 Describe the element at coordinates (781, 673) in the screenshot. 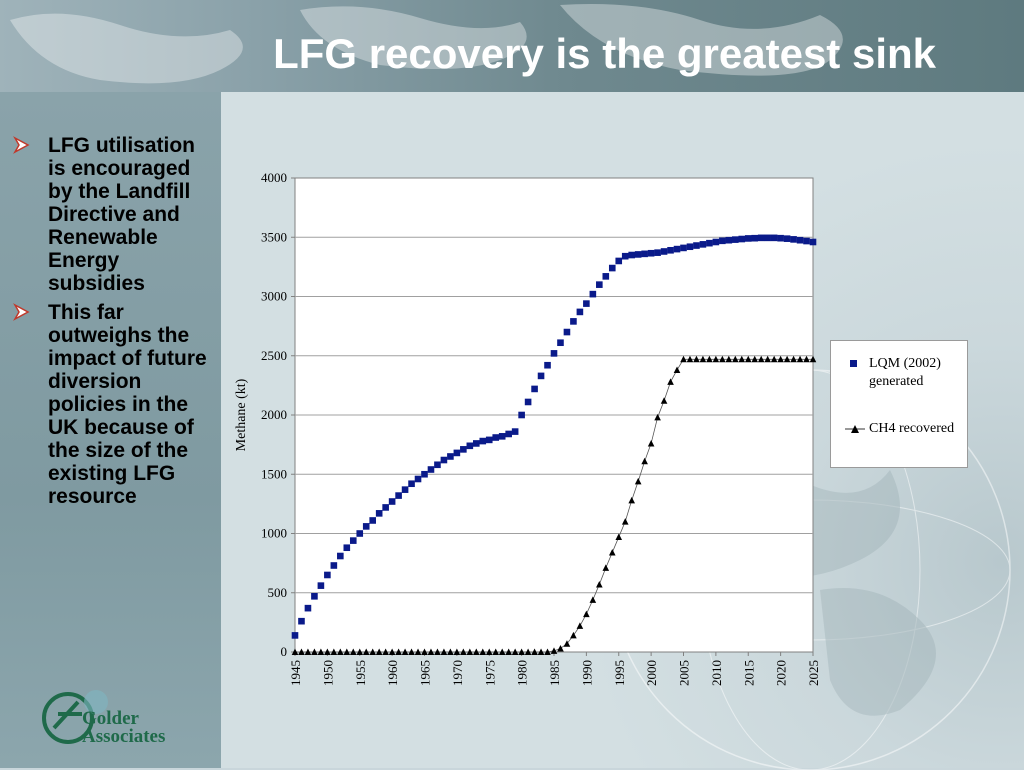

I see `x-tick-label: 2020` at that location.